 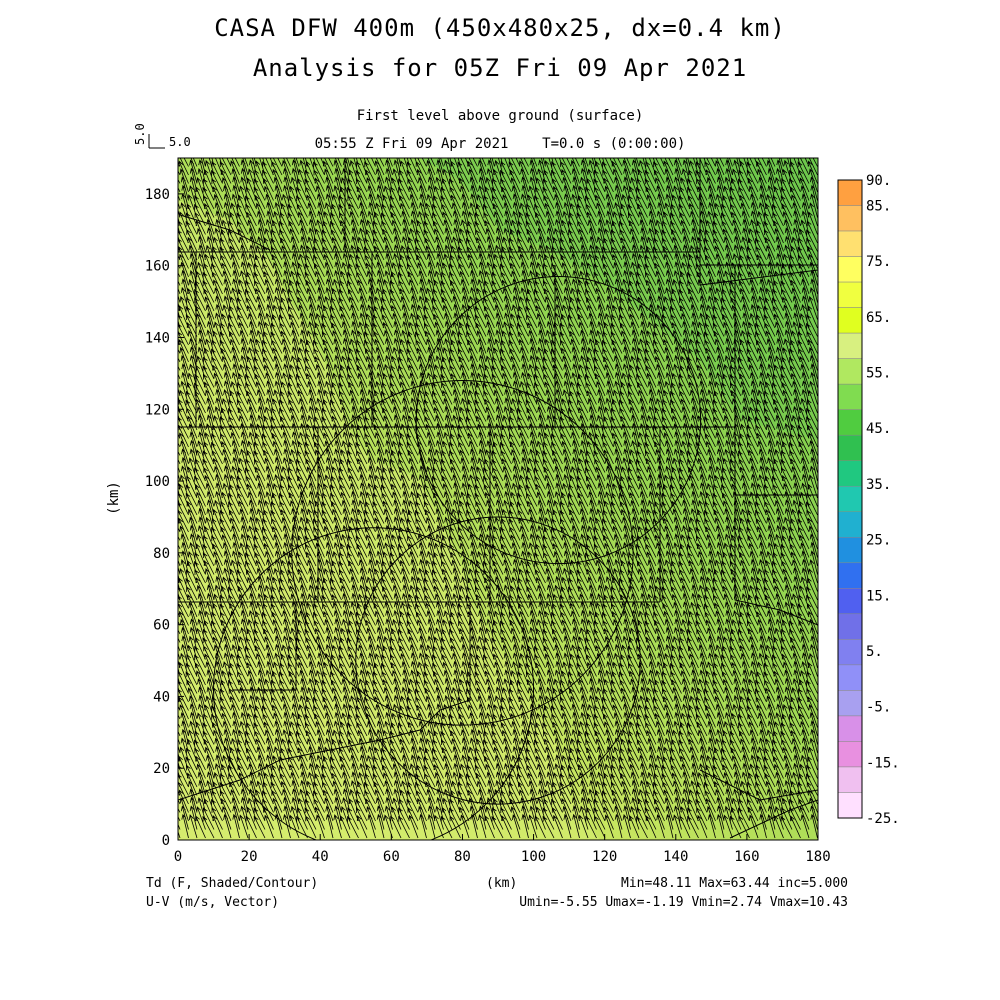 I want to click on x-tick-label: 20, so click(x=249, y=857).